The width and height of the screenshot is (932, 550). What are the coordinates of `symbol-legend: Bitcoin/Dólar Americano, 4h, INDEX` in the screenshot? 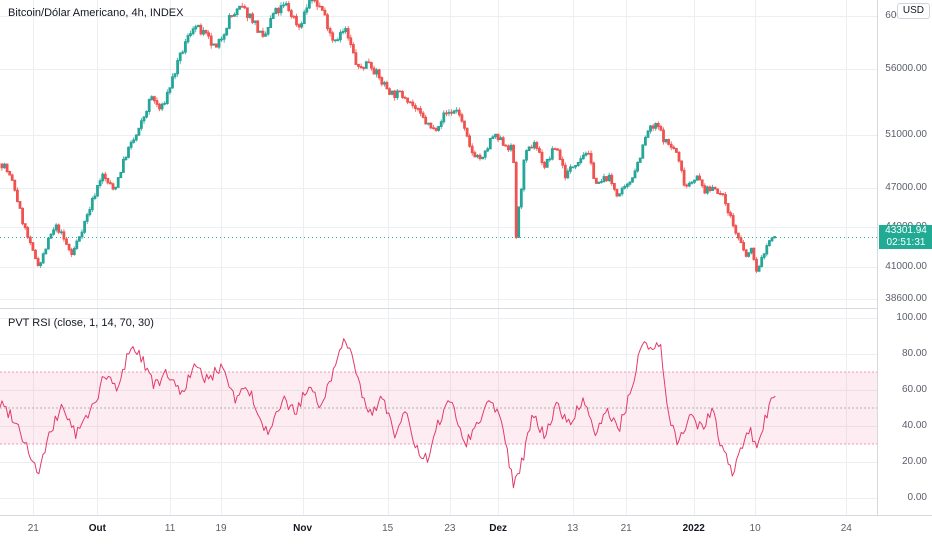 It's located at (96, 13).